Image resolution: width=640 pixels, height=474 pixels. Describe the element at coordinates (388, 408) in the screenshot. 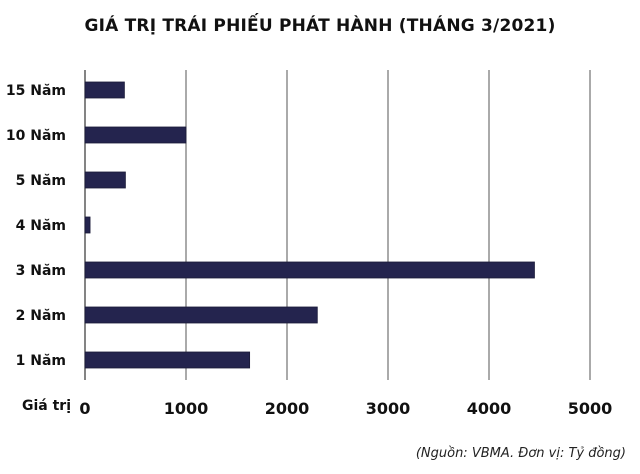

I see `x-tick-label: 3000` at that location.